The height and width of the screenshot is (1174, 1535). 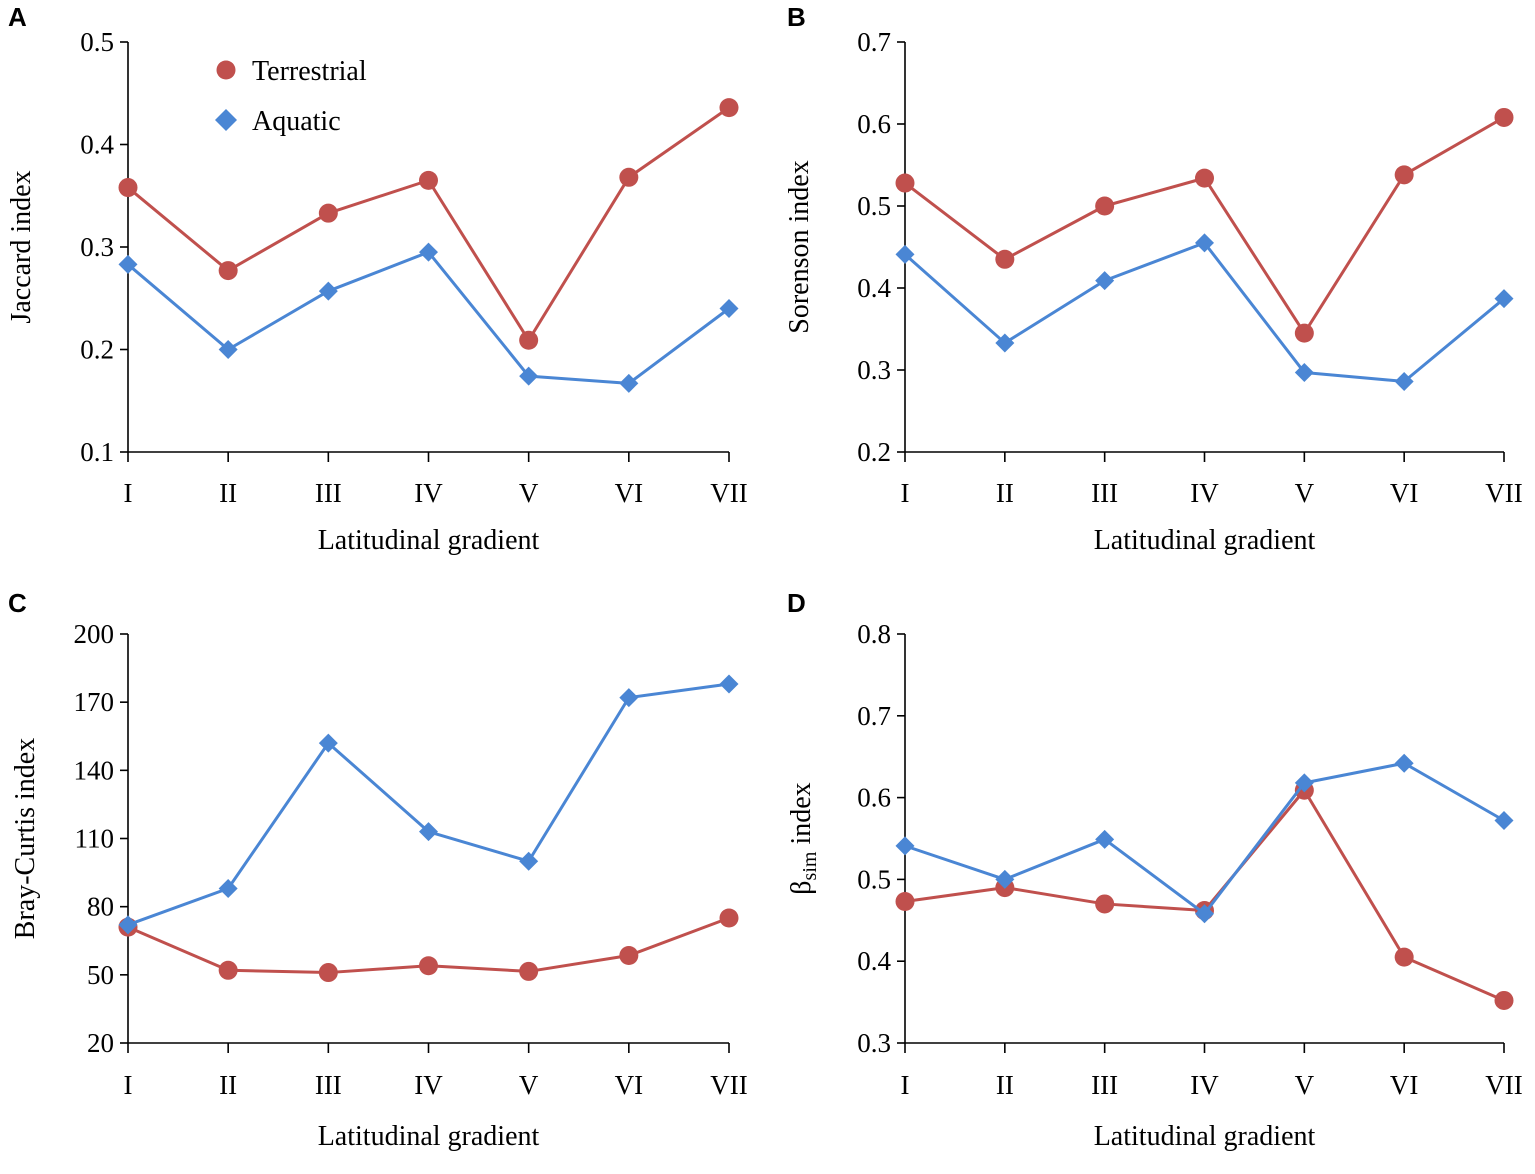 What do you see at coordinates (291, 96) in the screenshot?
I see `legend: Terrestrial Aquatic` at bounding box center [291, 96].